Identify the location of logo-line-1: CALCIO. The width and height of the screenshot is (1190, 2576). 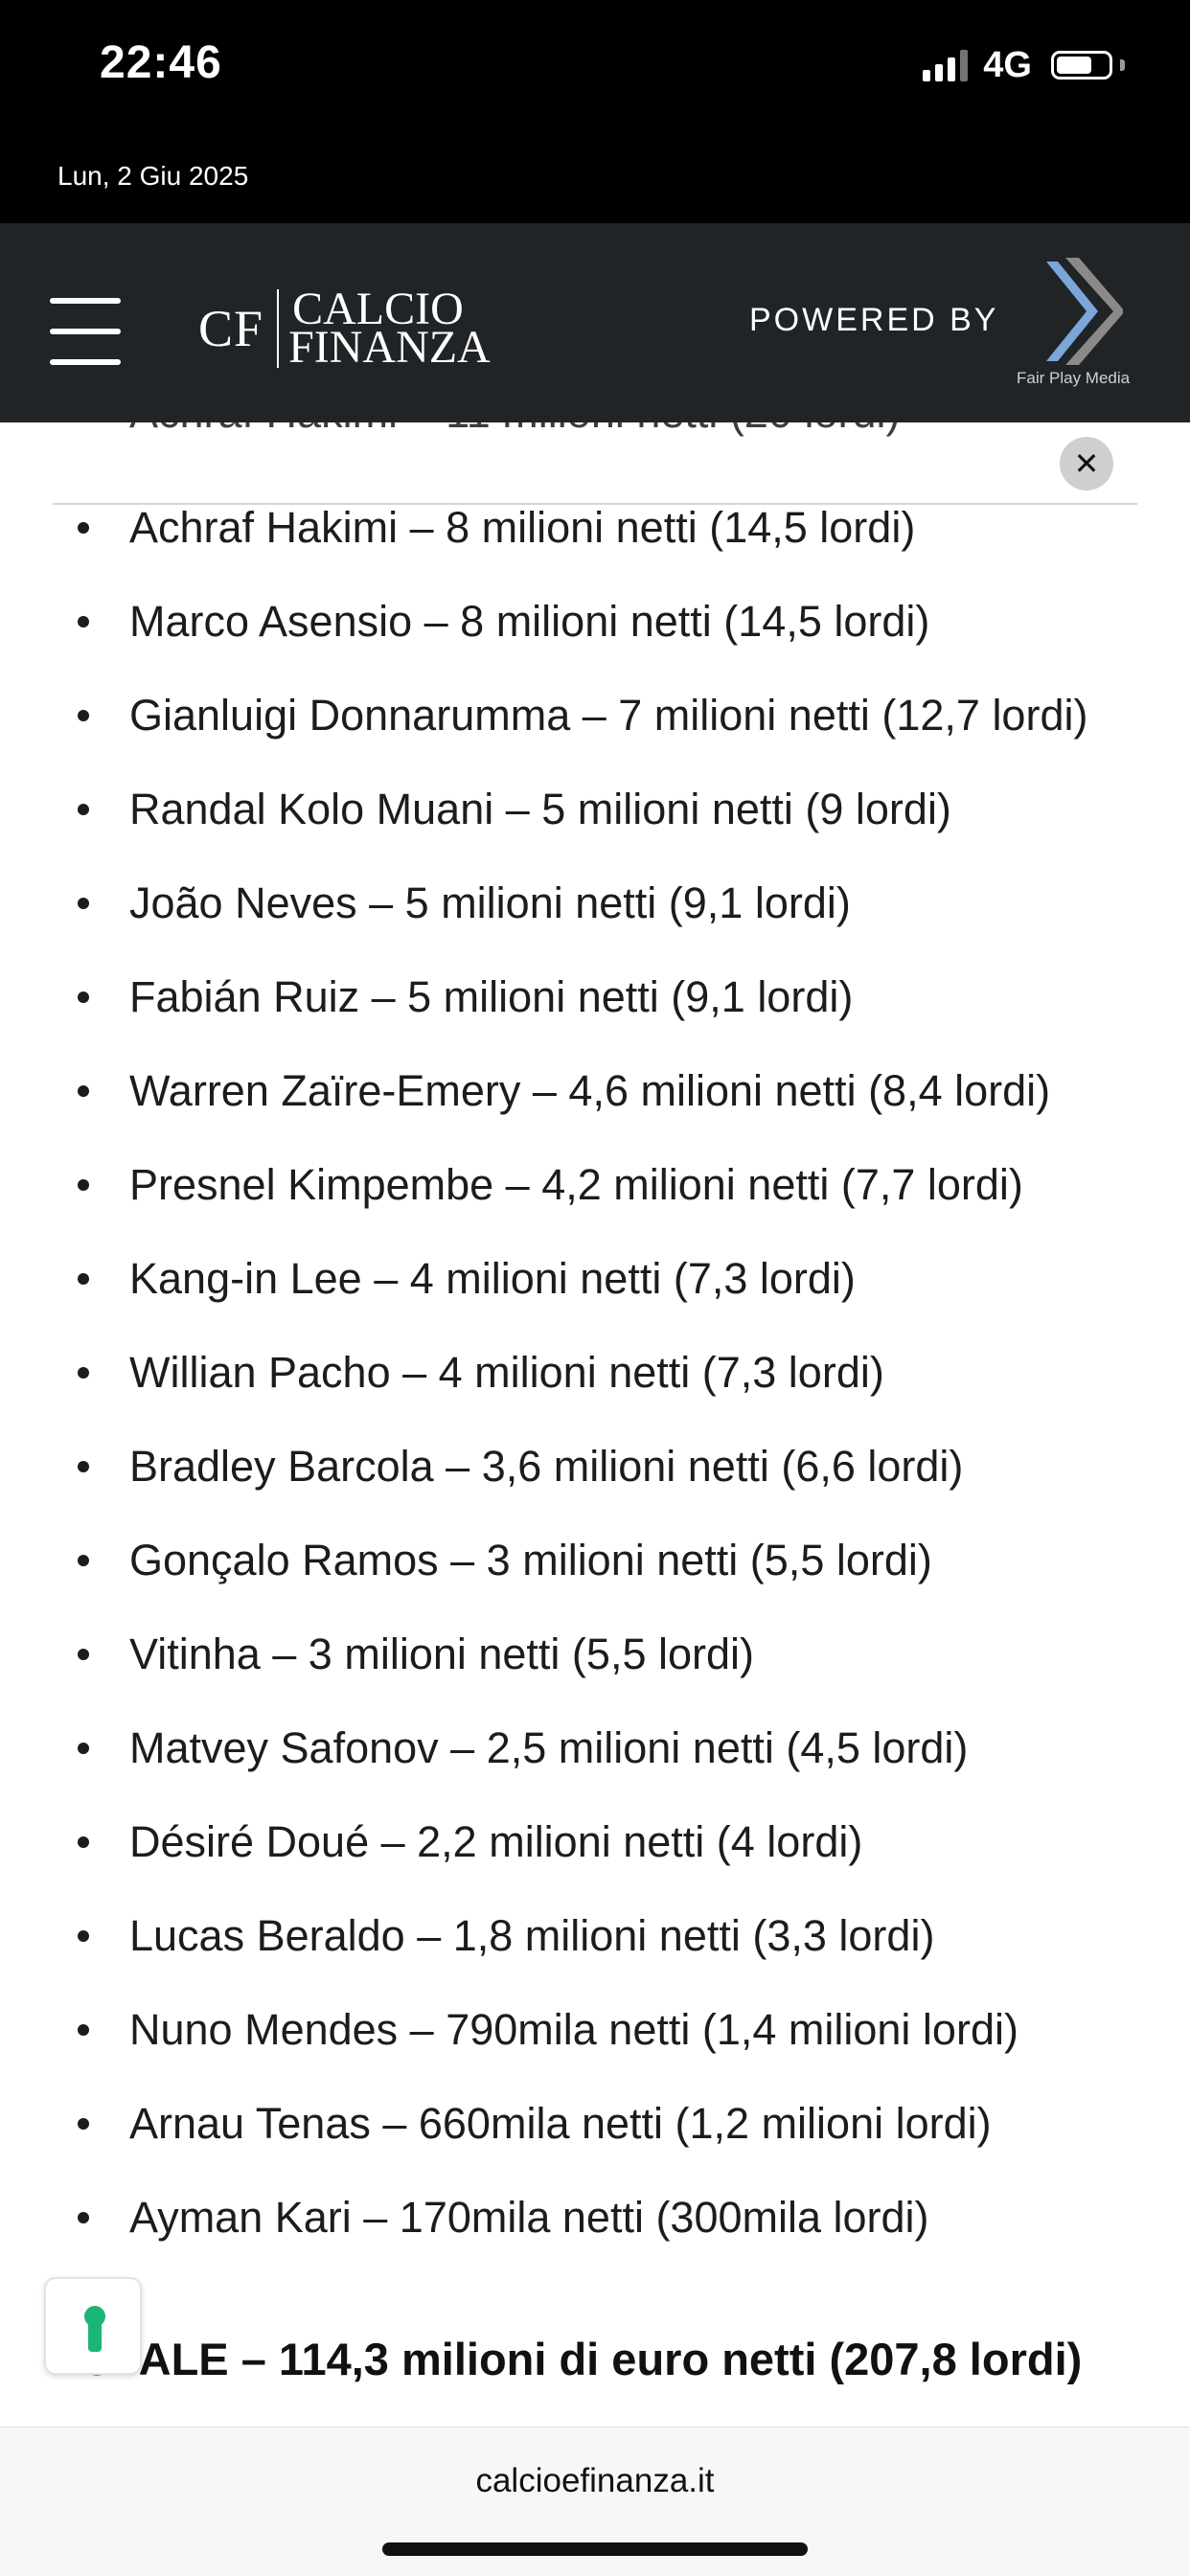
(378, 309).